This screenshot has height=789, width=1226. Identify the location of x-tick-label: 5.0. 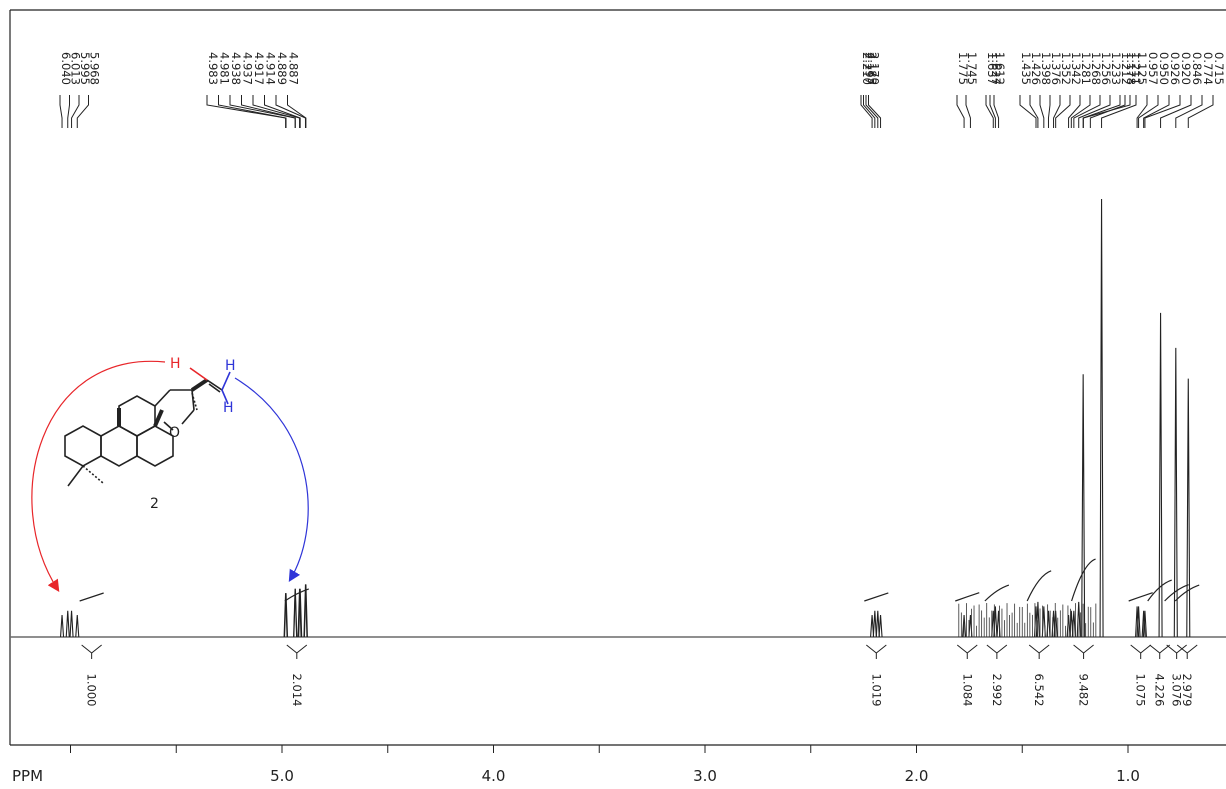
(282, 776).